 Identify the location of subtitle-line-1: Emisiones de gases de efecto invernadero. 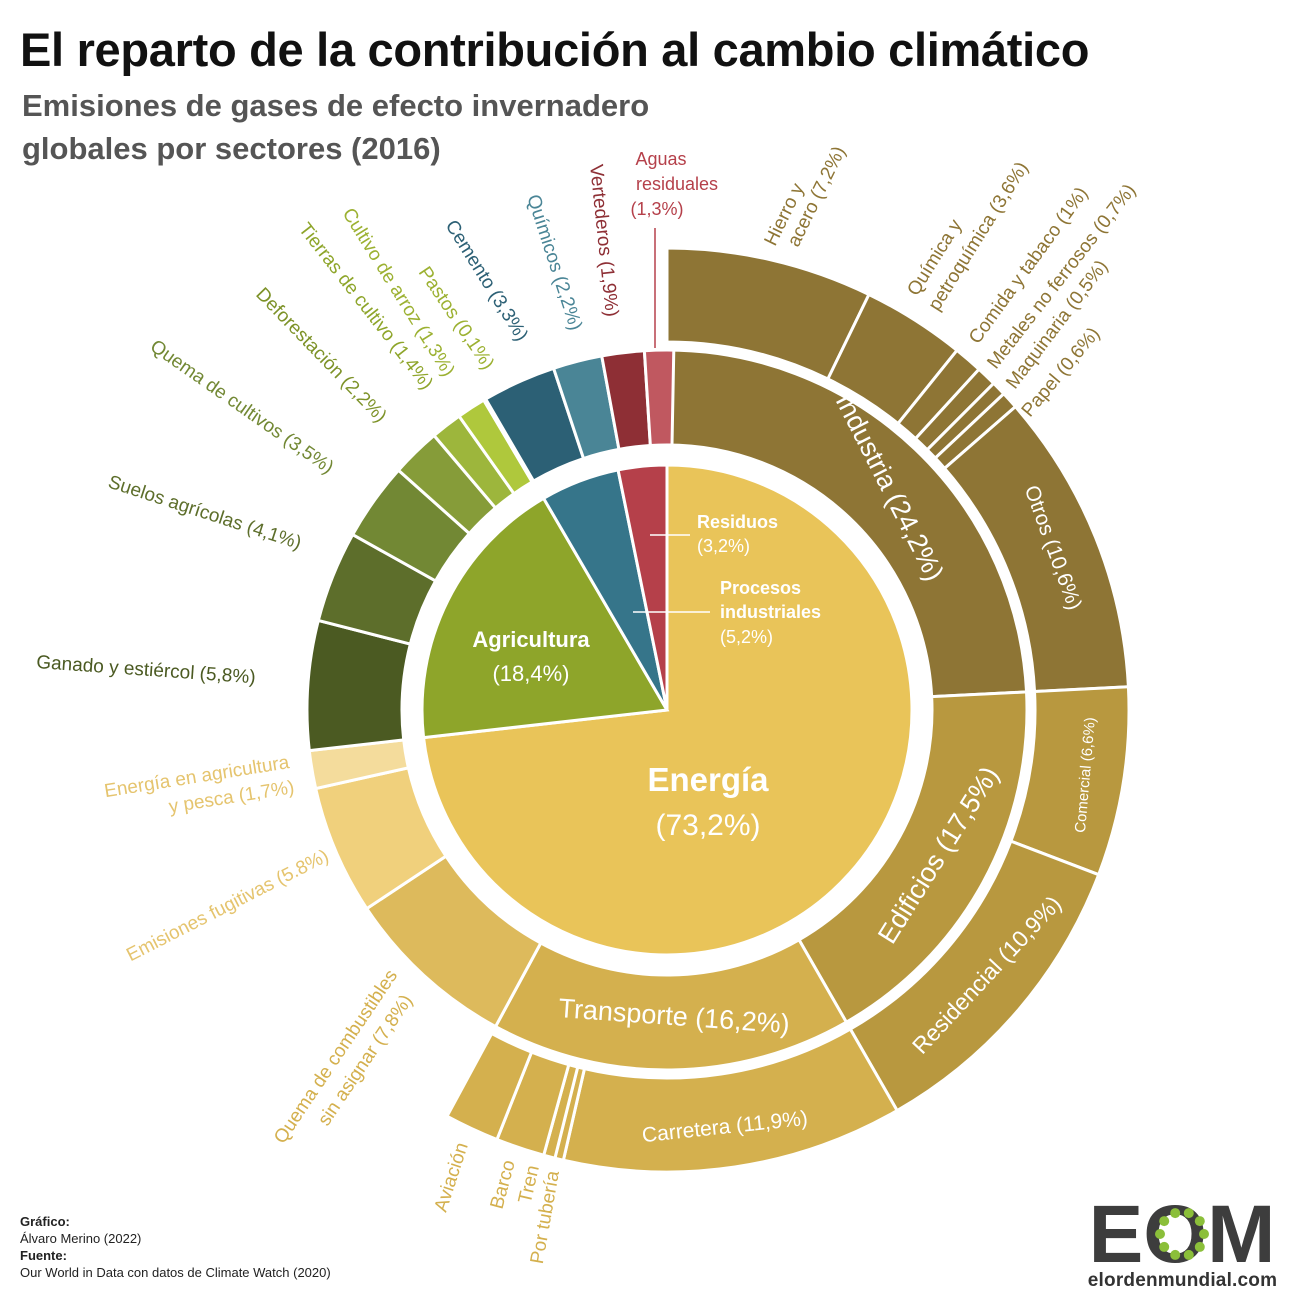
(336, 105).